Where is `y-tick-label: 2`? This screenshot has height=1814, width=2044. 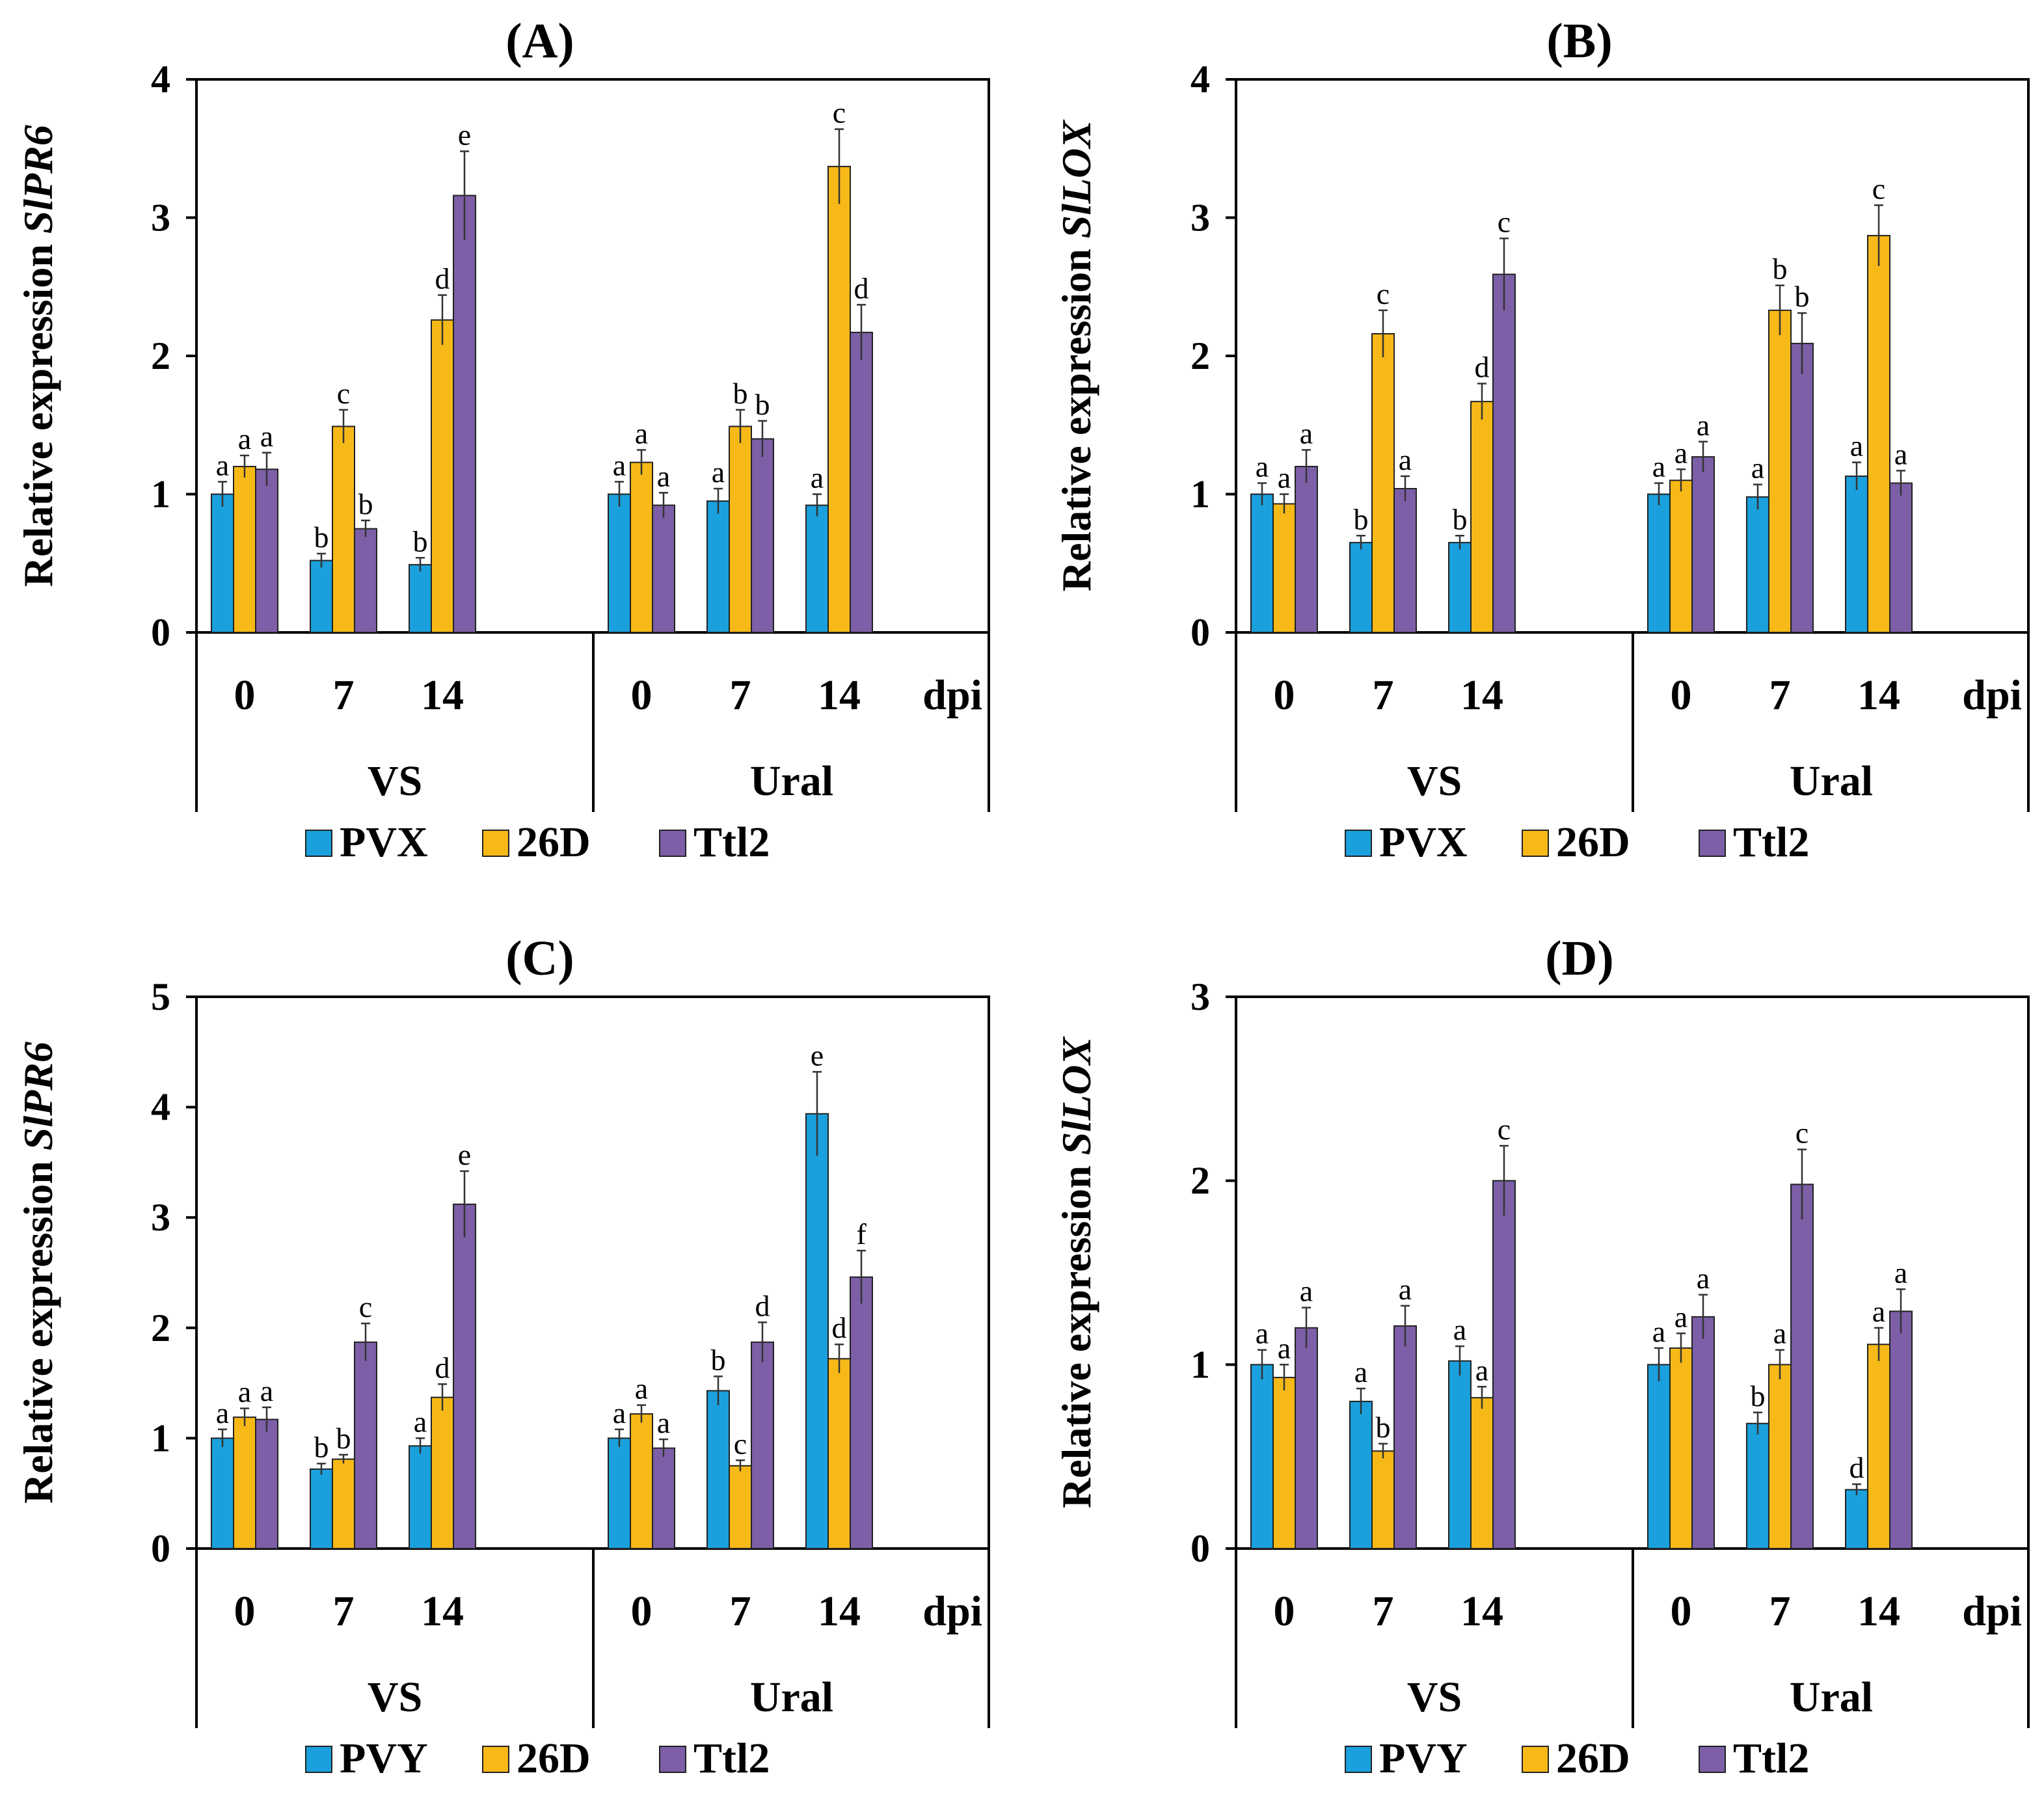 y-tick-label: 2 is located at coordinates (161, 355).